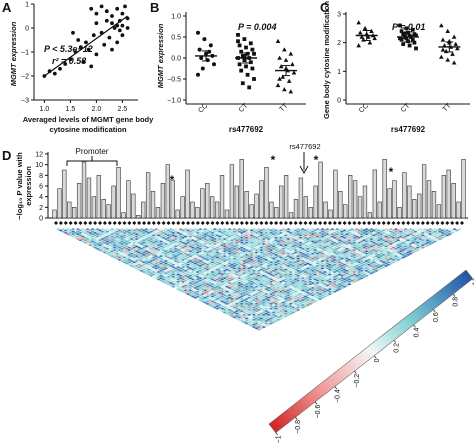 The image size is (474, 447). What do you see at coordinates (339, 43) in the screenshot?
I see `panel-c-y-tick-label: 2` at bounding box center [339, 43].